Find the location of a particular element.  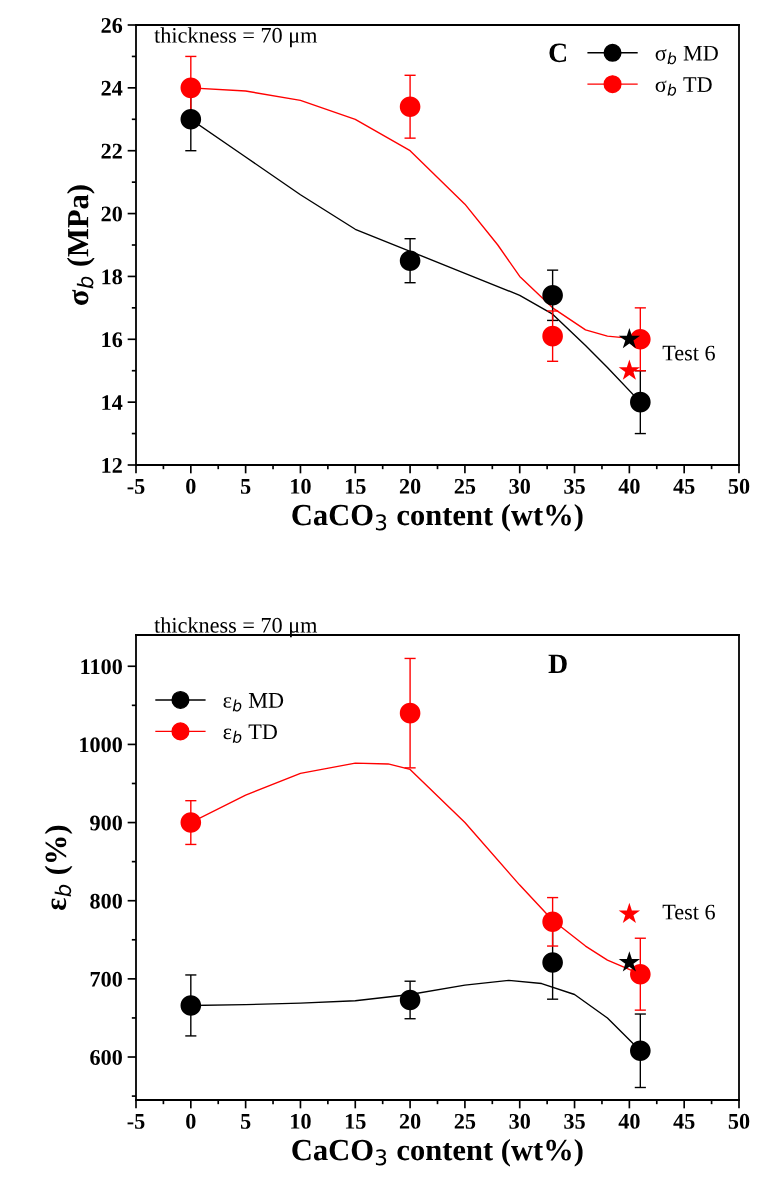

y-axis-title: ε$_{b}$ (%) is located at coordinates (58, 867).